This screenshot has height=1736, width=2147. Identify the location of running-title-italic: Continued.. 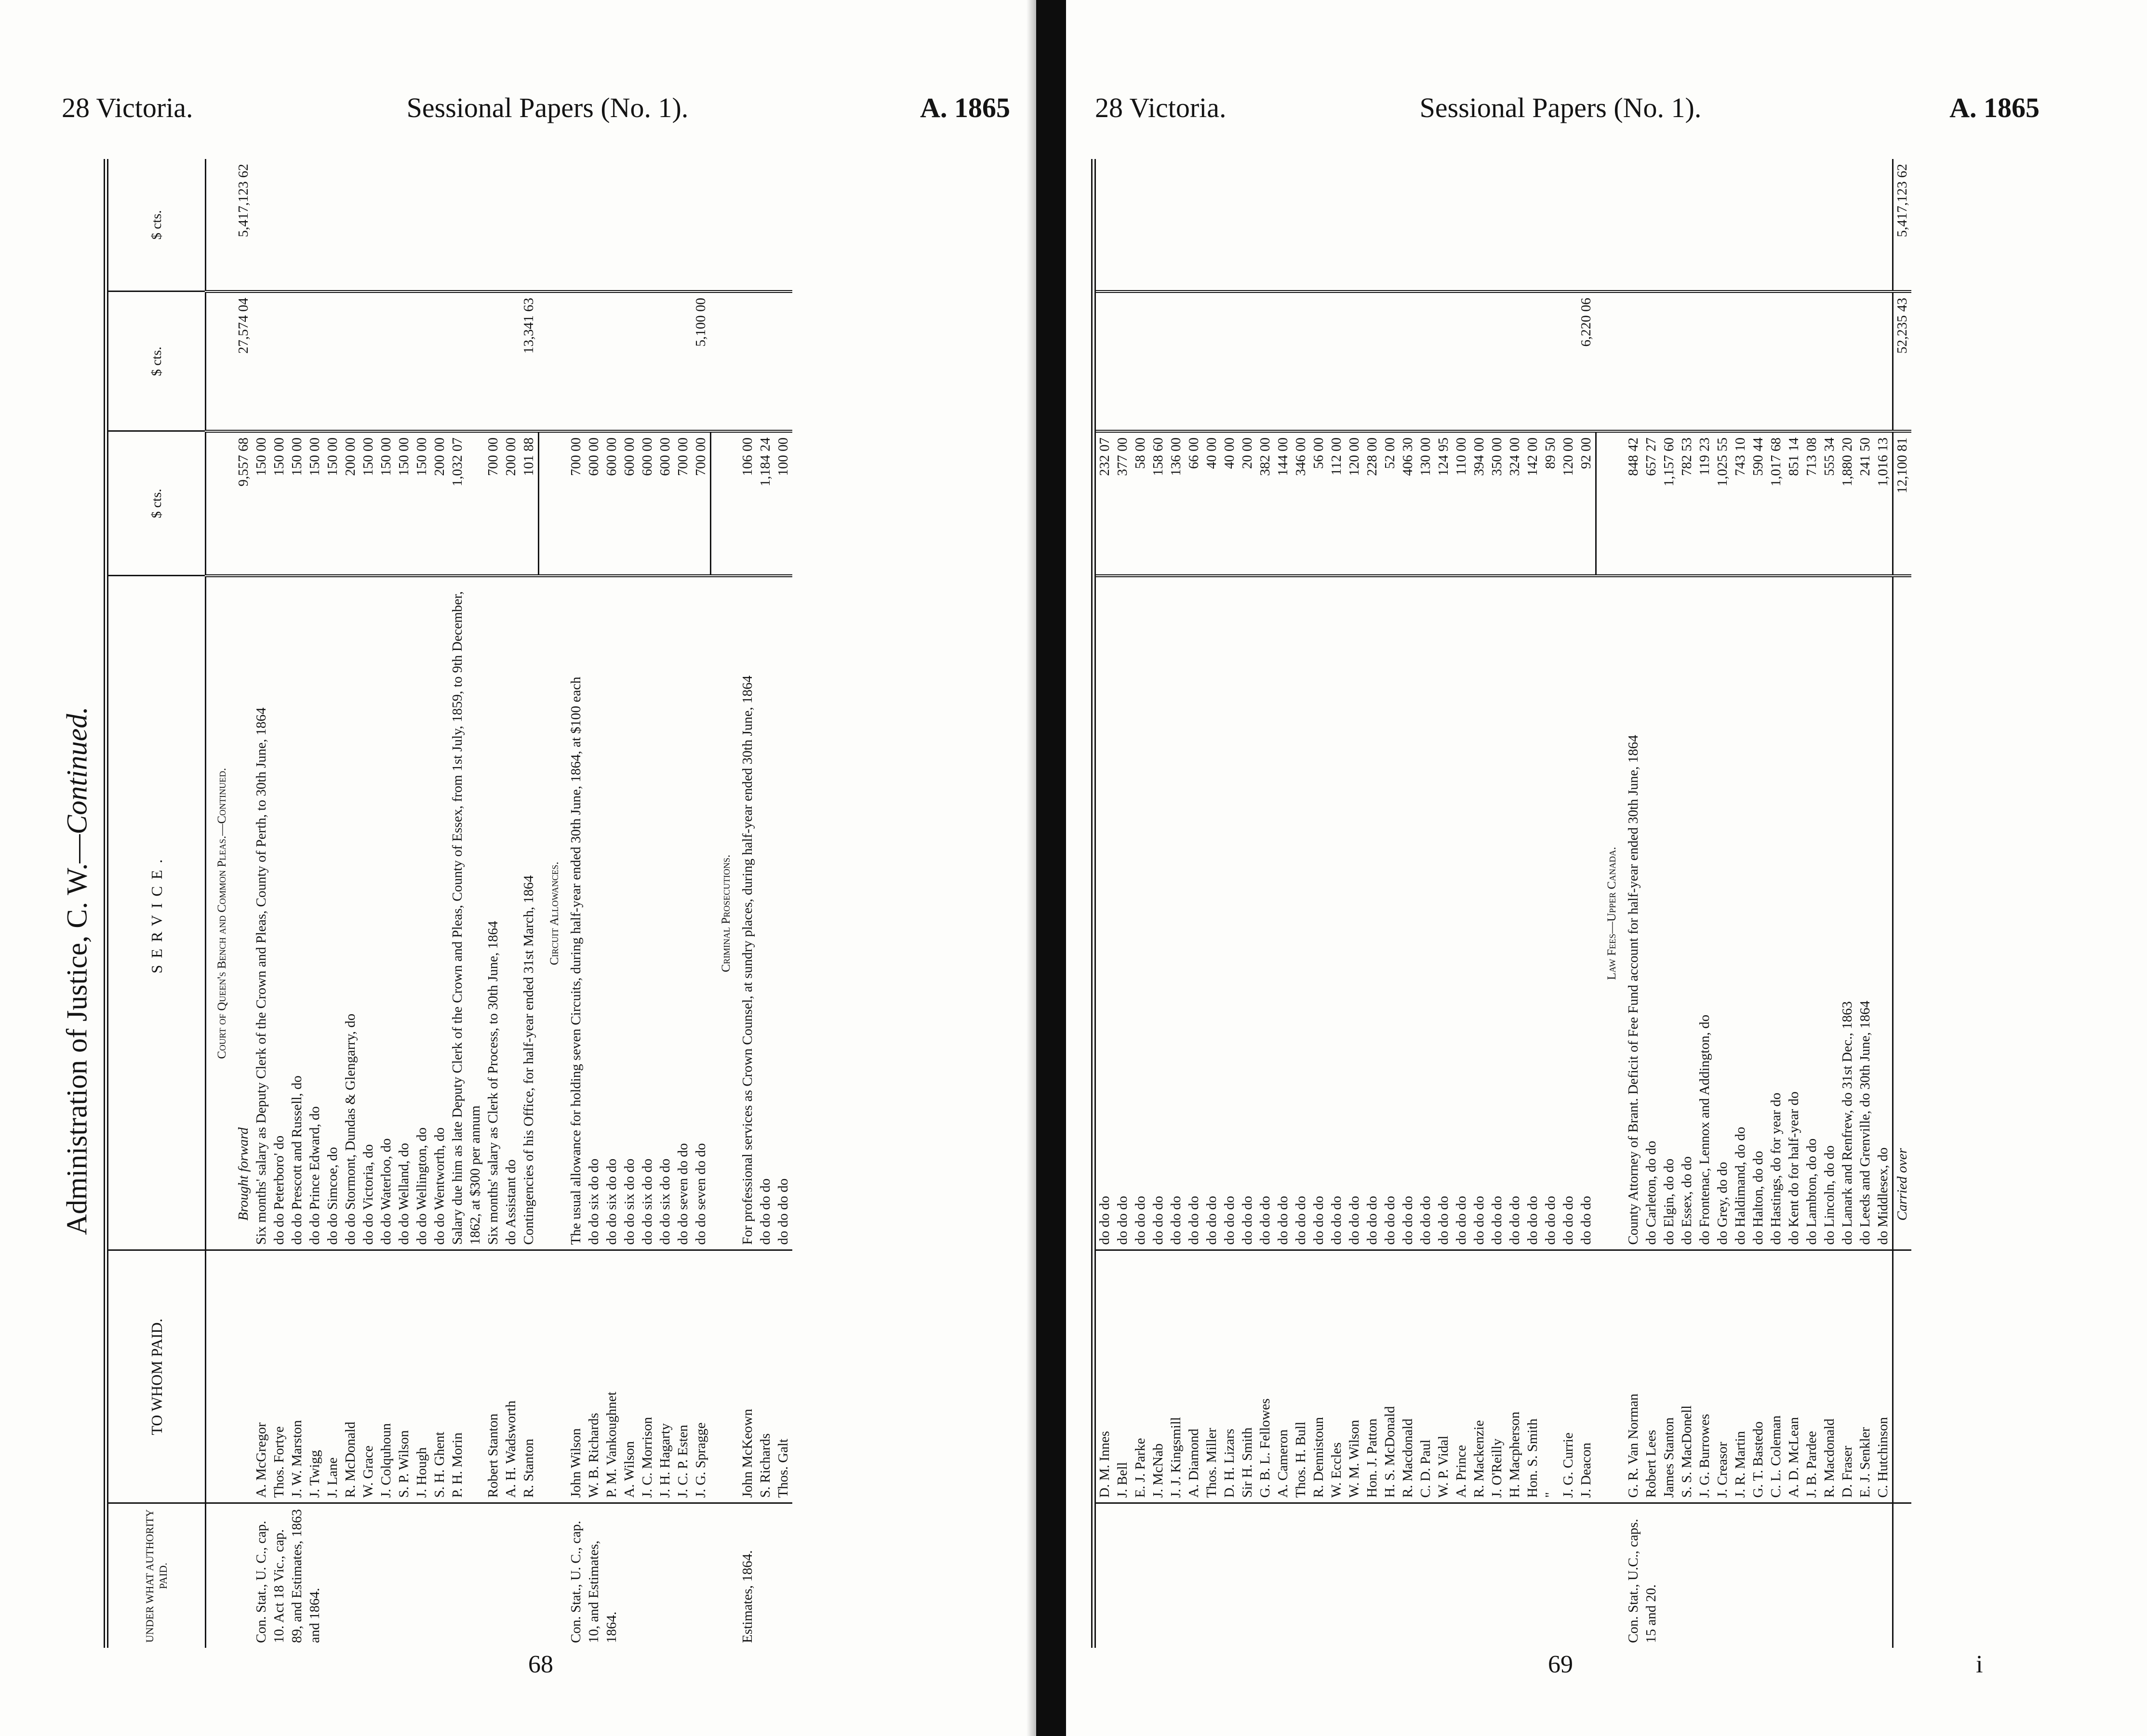
(77, 770).